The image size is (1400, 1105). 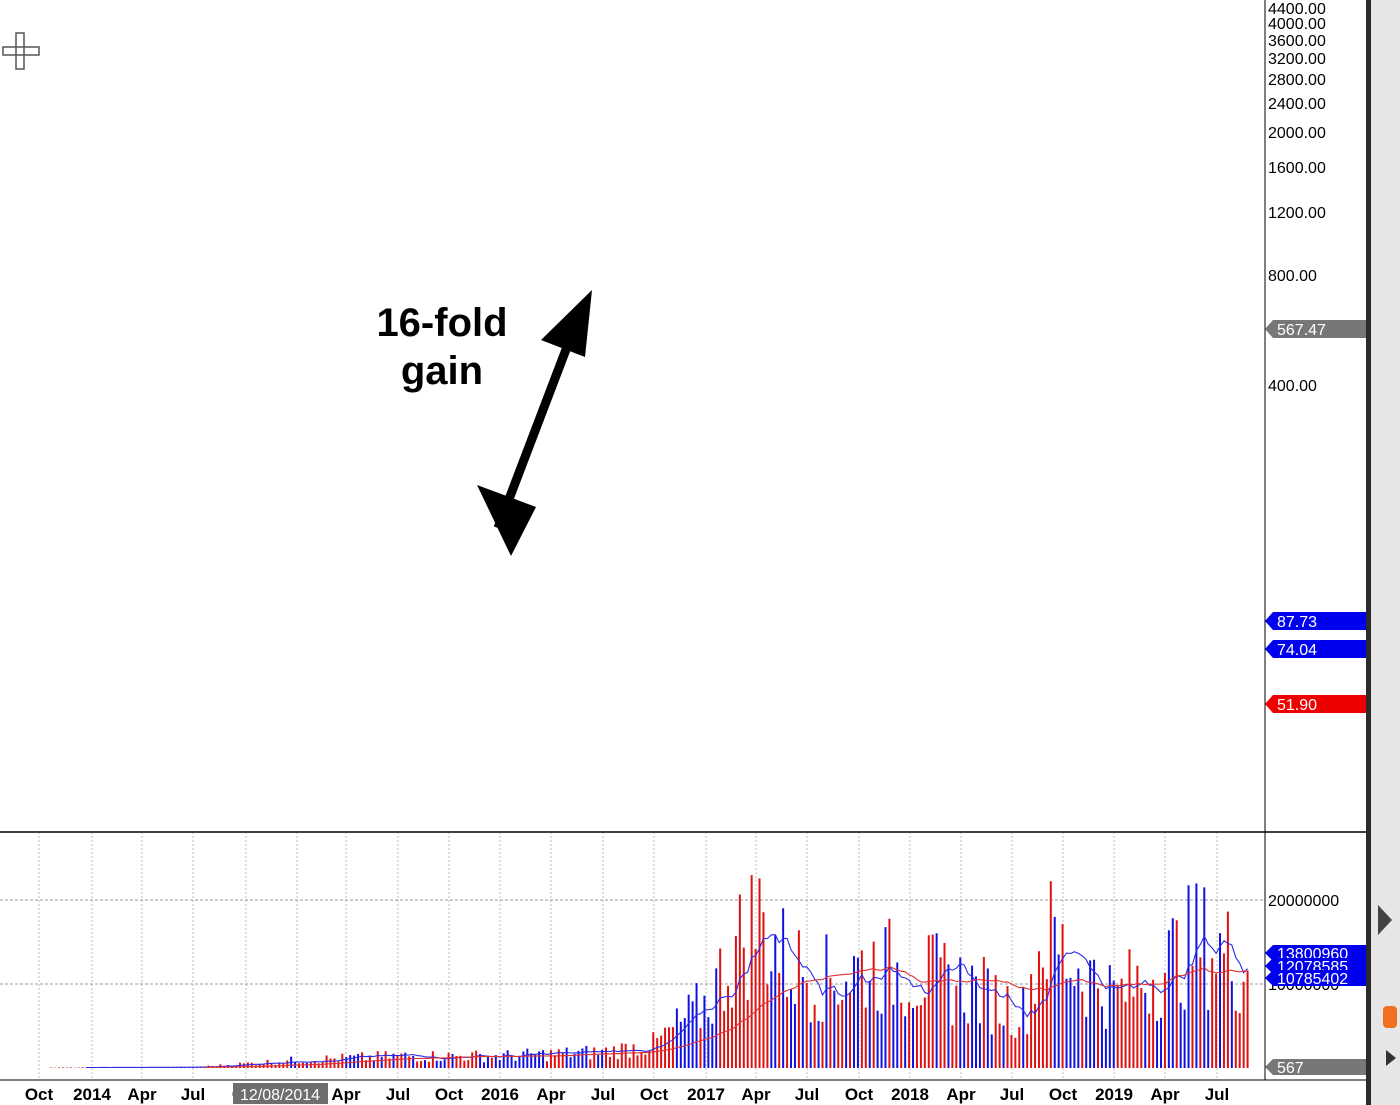 I want to click on price-axis-label: 2000.00, so click(x=1297, y=133).